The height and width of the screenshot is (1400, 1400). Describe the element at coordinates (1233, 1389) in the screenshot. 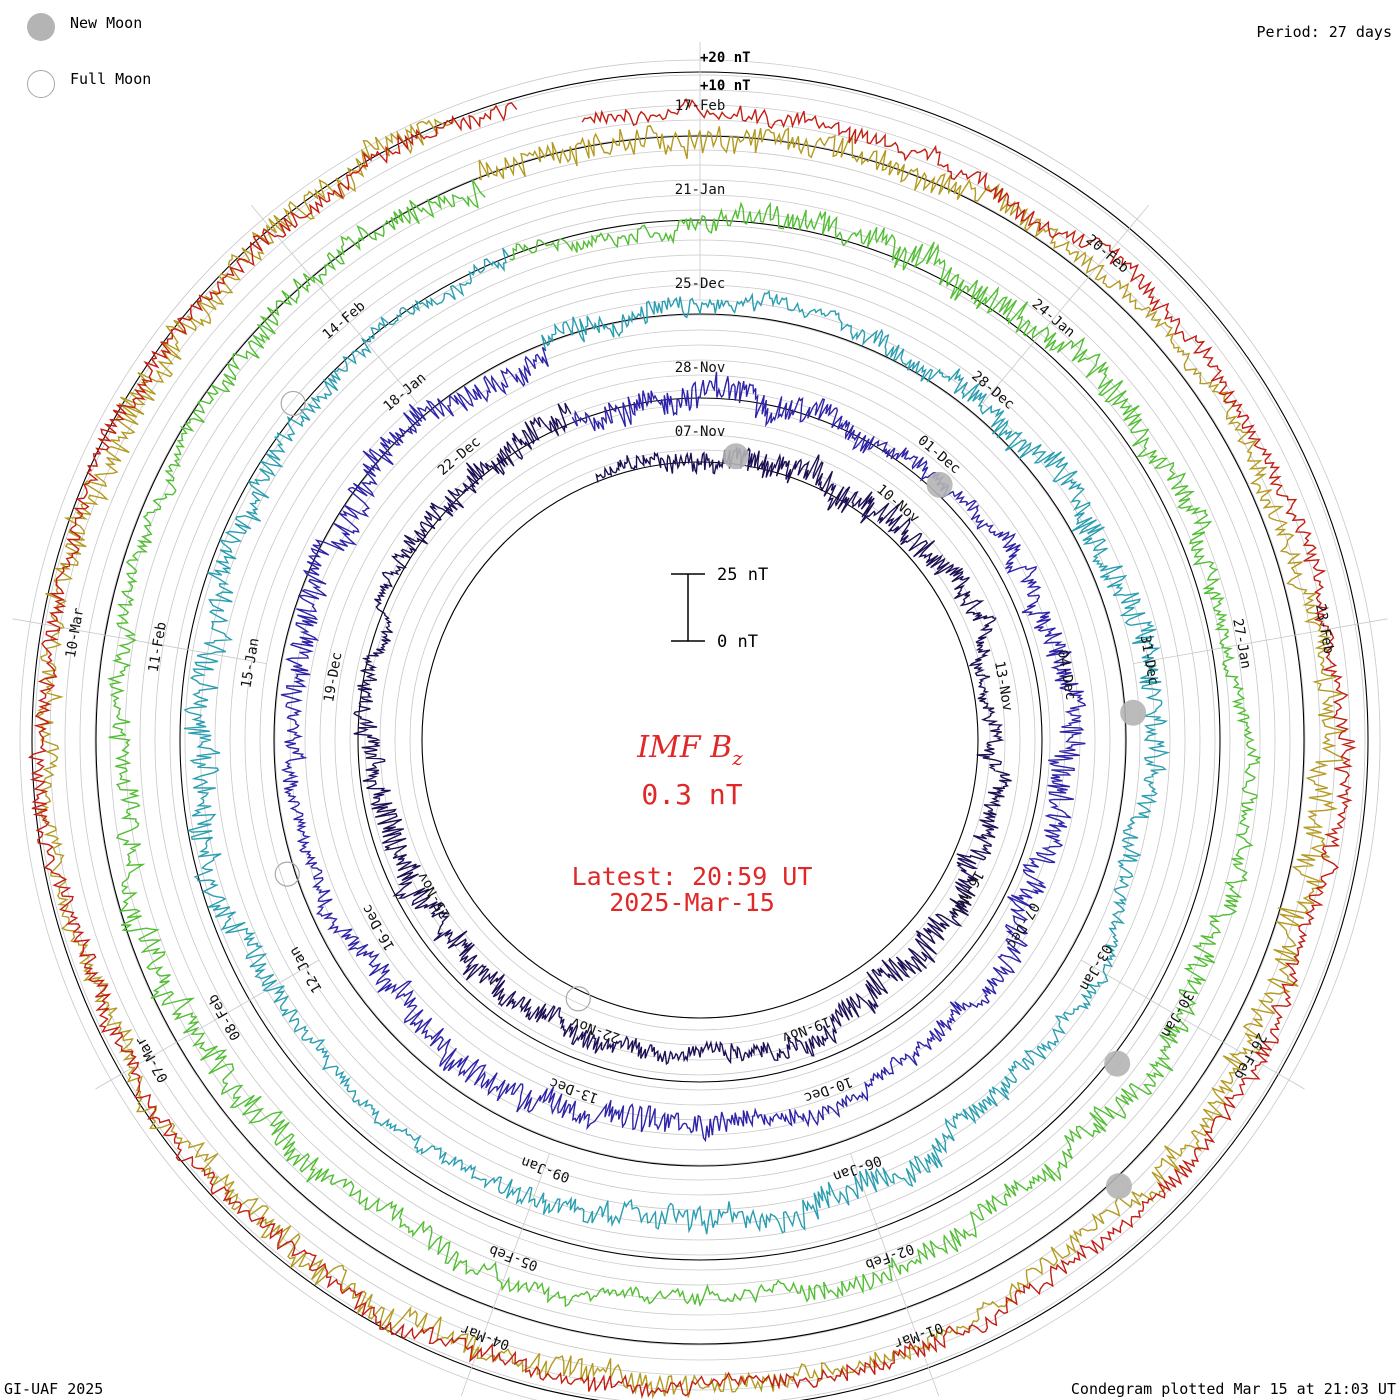

I see `footer-plotted: Condegram plotted Mar 15 at 21:03 UT` at that location.